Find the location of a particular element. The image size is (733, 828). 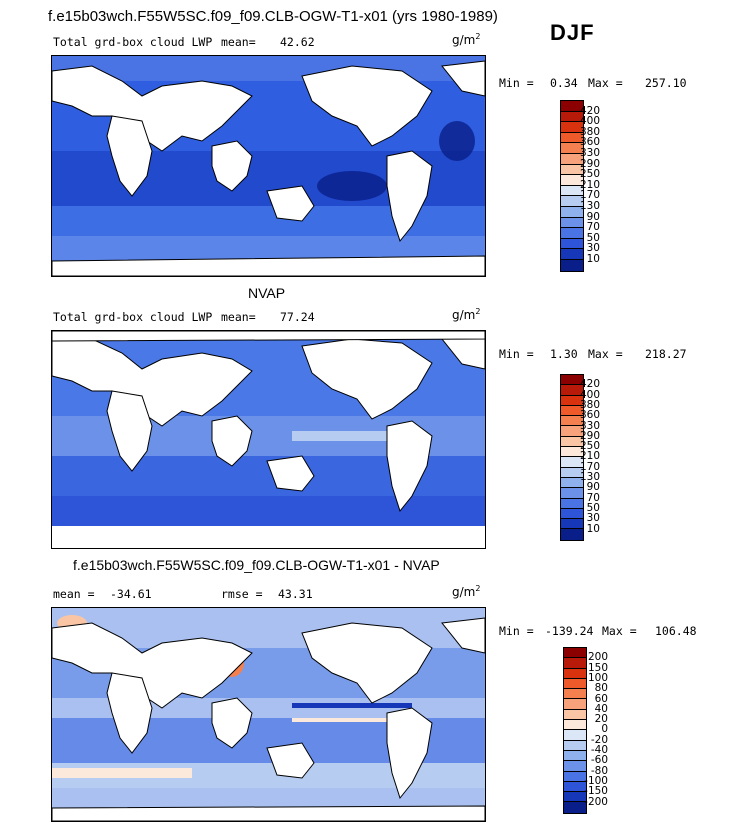

colorbar-level-label: -80 is located at coordinates (599, 770).